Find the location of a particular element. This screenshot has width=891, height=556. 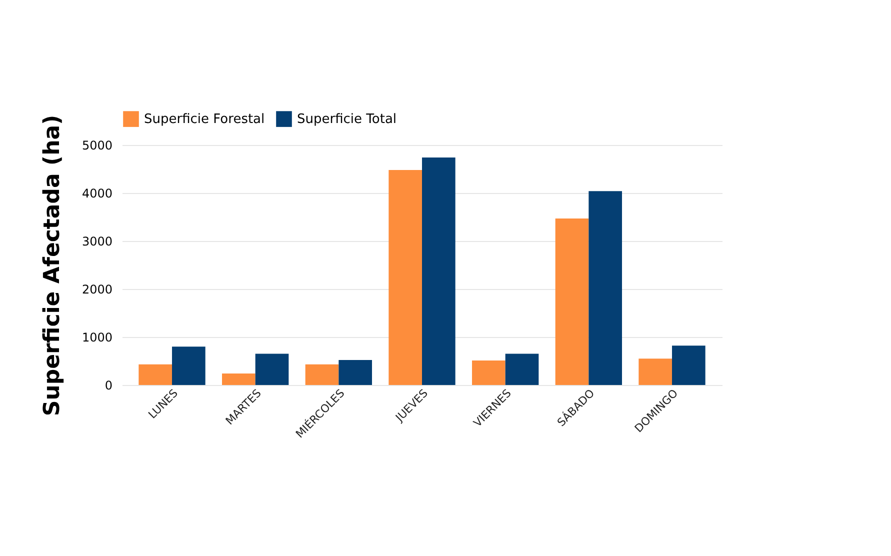

legend-label: Superficie Forestal is located at coordinates (204, 120).